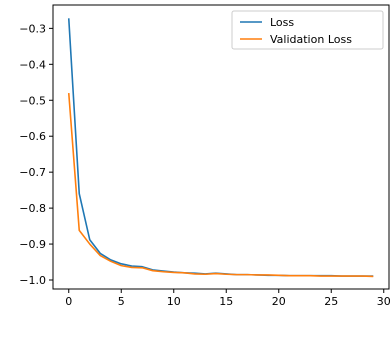  What do you see at coordinates (36, 154) in the screenshot?
I see `y-axis: −0.3 −0.4 −0.5 −0.6 −0.7 −0.8 −0.9 −1.0` at bounding box center [36, 154].